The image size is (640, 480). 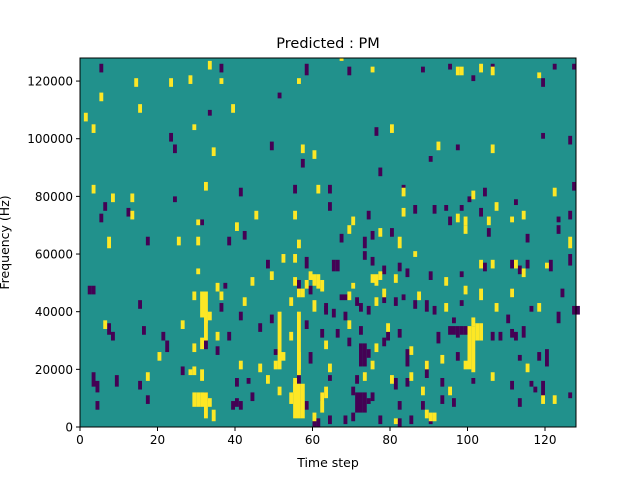 What do you see at coordinates (6, 242) in the screenshot?
I see `y-axis-label: Frequency (Hz)` at bounding box center [6, 242].